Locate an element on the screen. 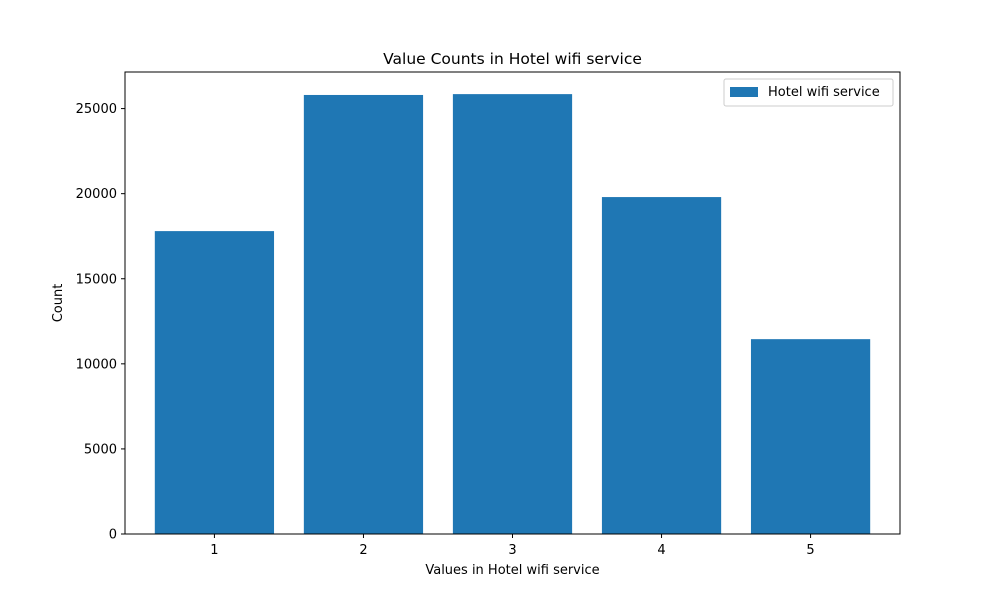 The width and height of the screenshot is (1000, 604). x-axis-label: Values in Hotel wifi service is located at coordinates (512, 570).